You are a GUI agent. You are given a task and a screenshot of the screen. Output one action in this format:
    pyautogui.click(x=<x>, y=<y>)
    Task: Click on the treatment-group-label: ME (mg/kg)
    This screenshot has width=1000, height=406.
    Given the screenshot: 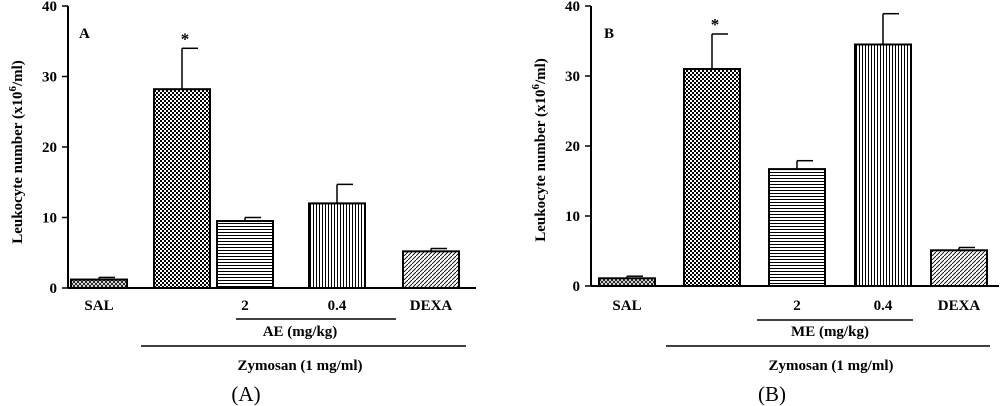 What is the action you would take?
    pyautogui.click(x=830, y=332)
    